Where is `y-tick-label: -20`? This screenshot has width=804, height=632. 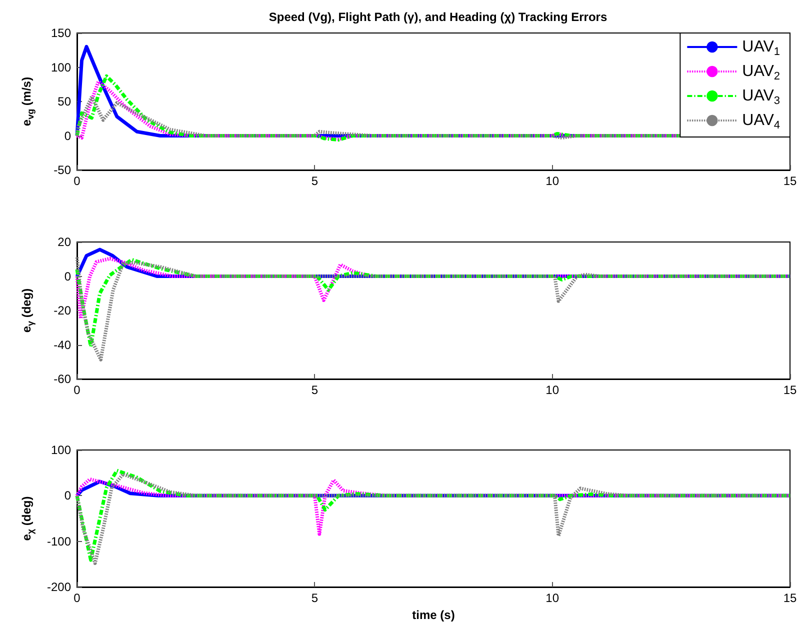 y-tick-label: -20 is located at coordinates (63, 311).